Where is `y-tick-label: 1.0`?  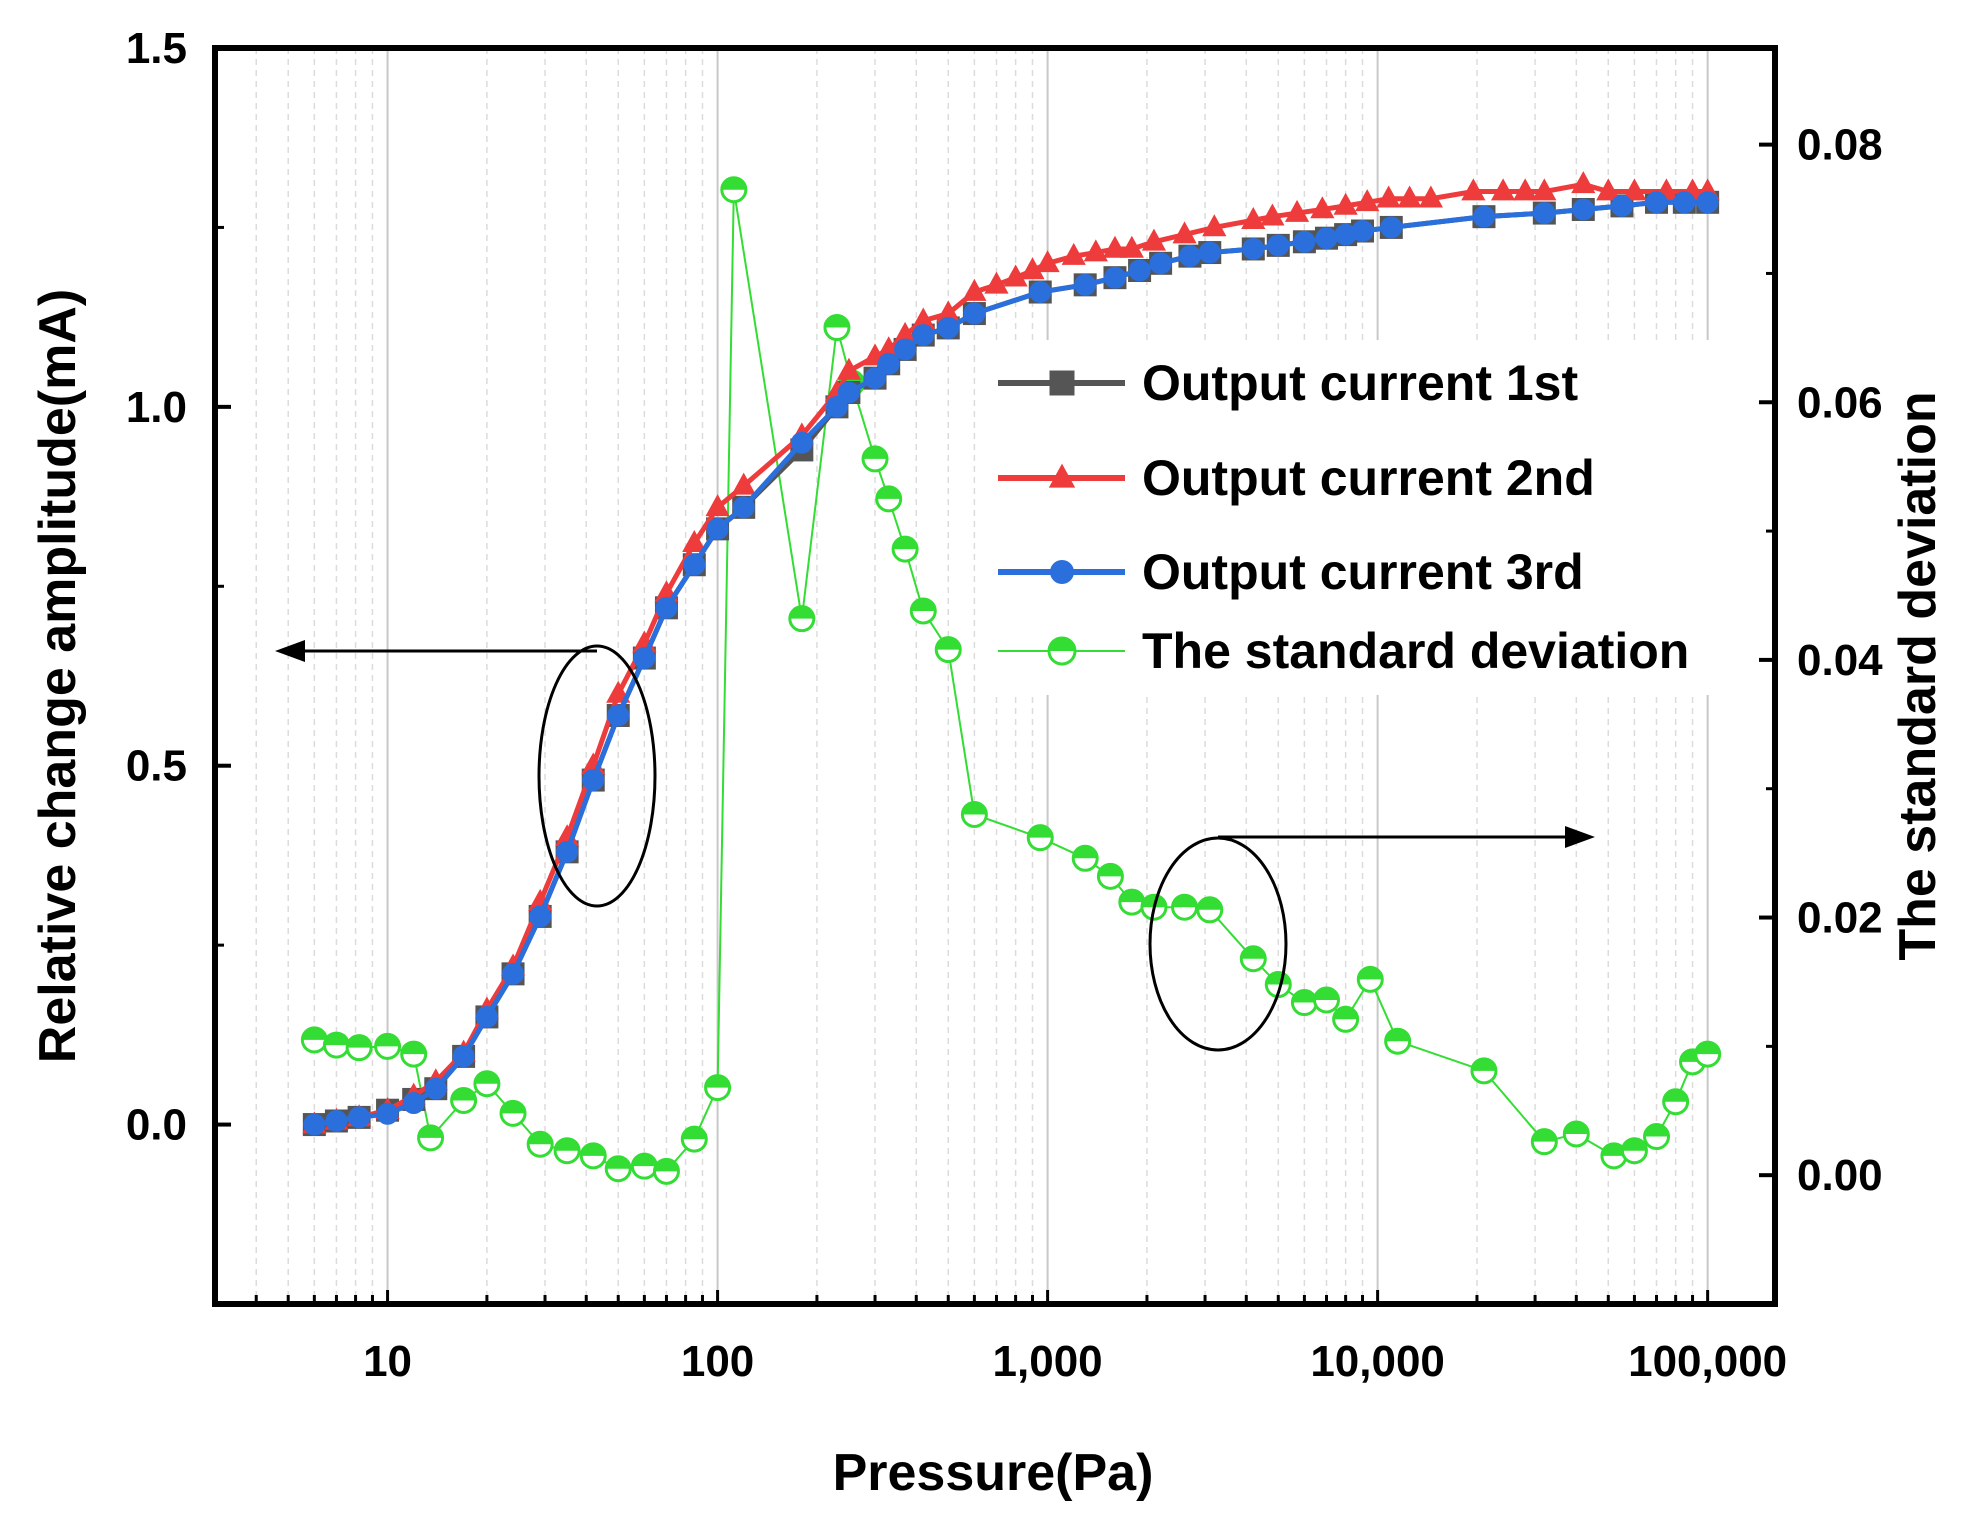 y-tick-label: 1.0 is located at coordinates (156, 407).